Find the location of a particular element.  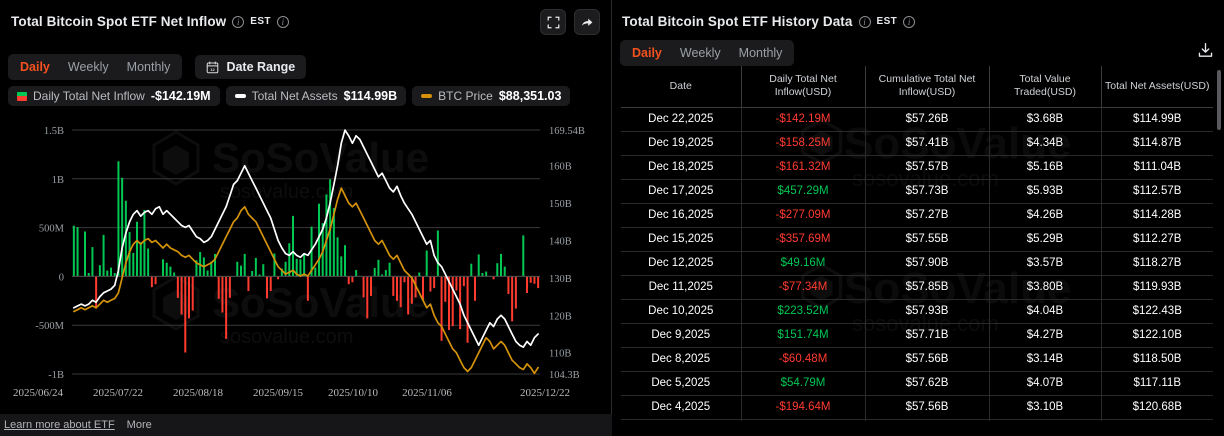

tab-daily: Daily is located at coordinates (35, 67).